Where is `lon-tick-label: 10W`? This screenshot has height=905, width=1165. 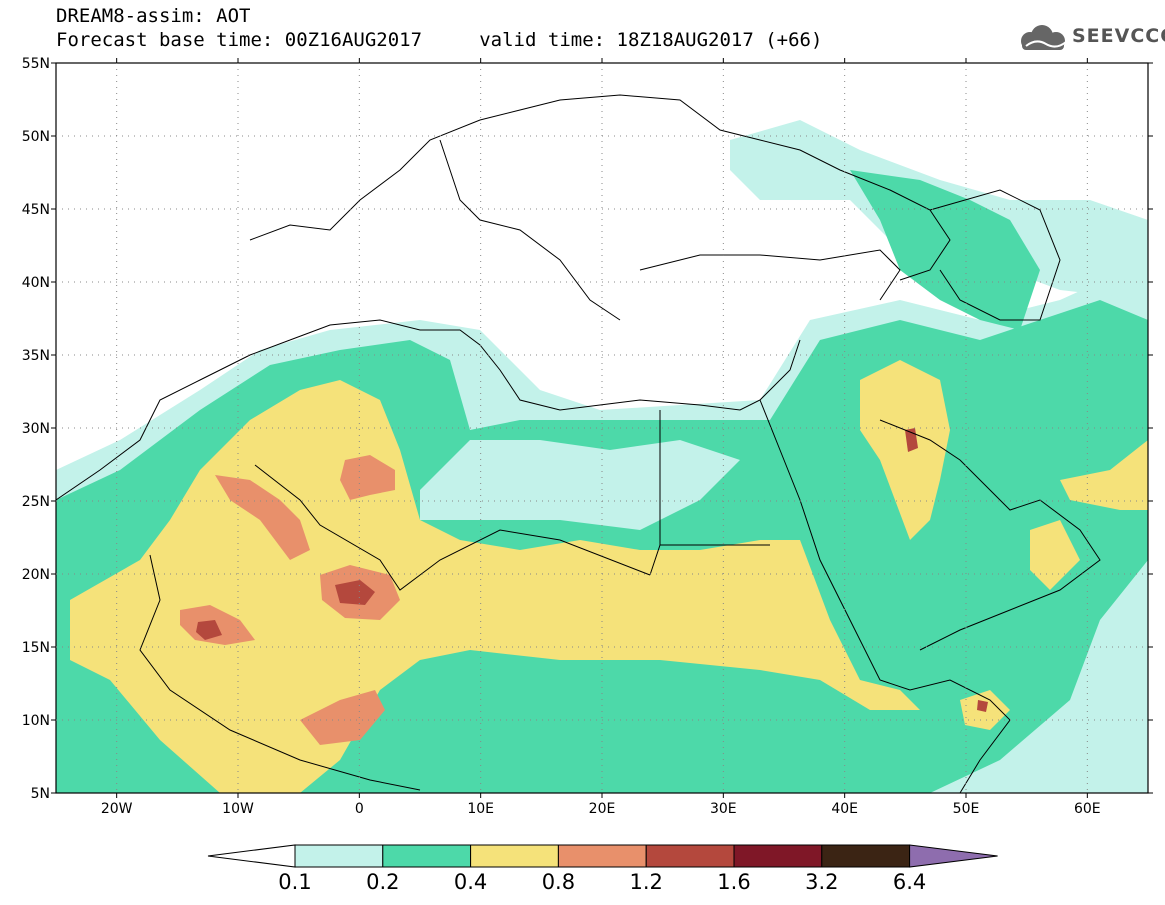
lon-tick-label: 10W is located at coordinates (238, 809).